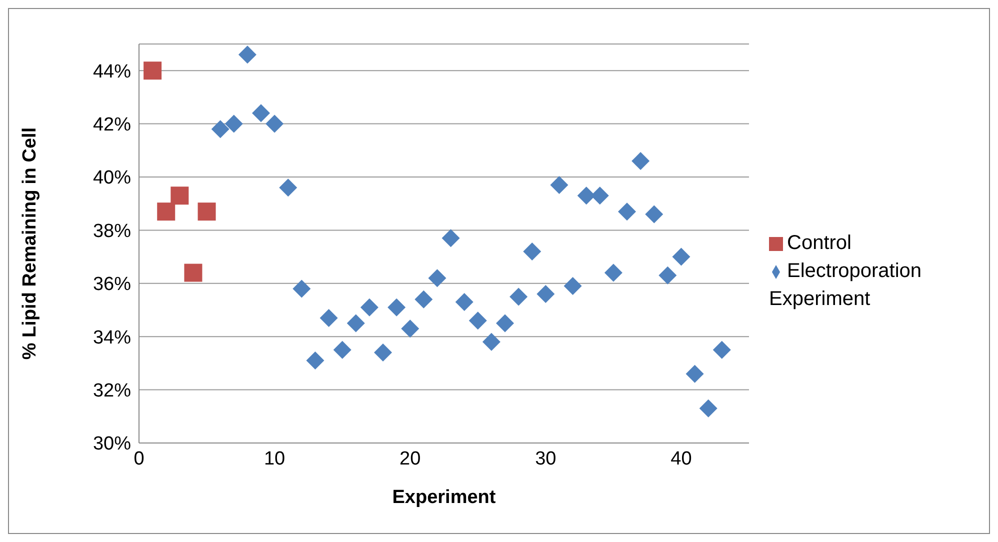 The image size is (998, 542). What do you see at coordinates (112, 285) in the screenshot?
I see `y-tick-label: 36%` at bounding box center [112, 285].